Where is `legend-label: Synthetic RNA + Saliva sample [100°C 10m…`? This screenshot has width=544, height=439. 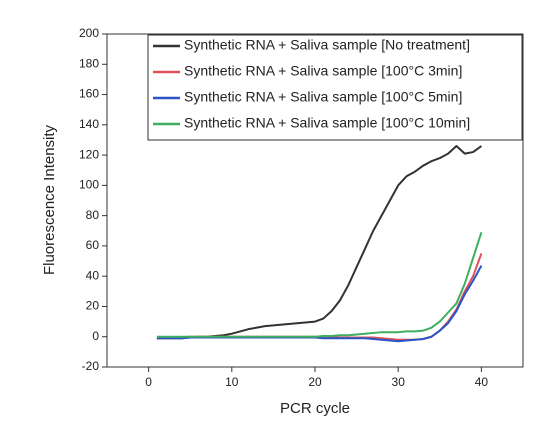 legend-label: Synthetic RNA + Saliva sample [100°C 10m… is located at coordinates (327, 123).